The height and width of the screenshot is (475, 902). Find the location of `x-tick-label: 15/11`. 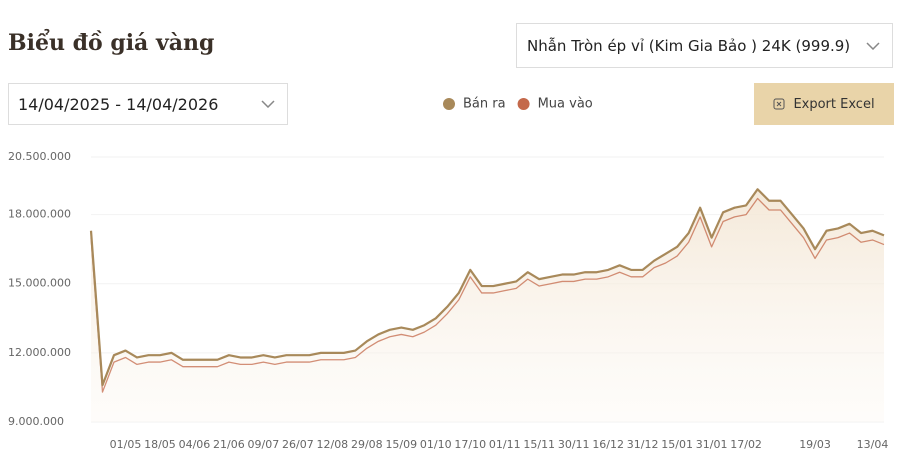

x-tick-label: 15/11 is located at coordinates (539, 444).